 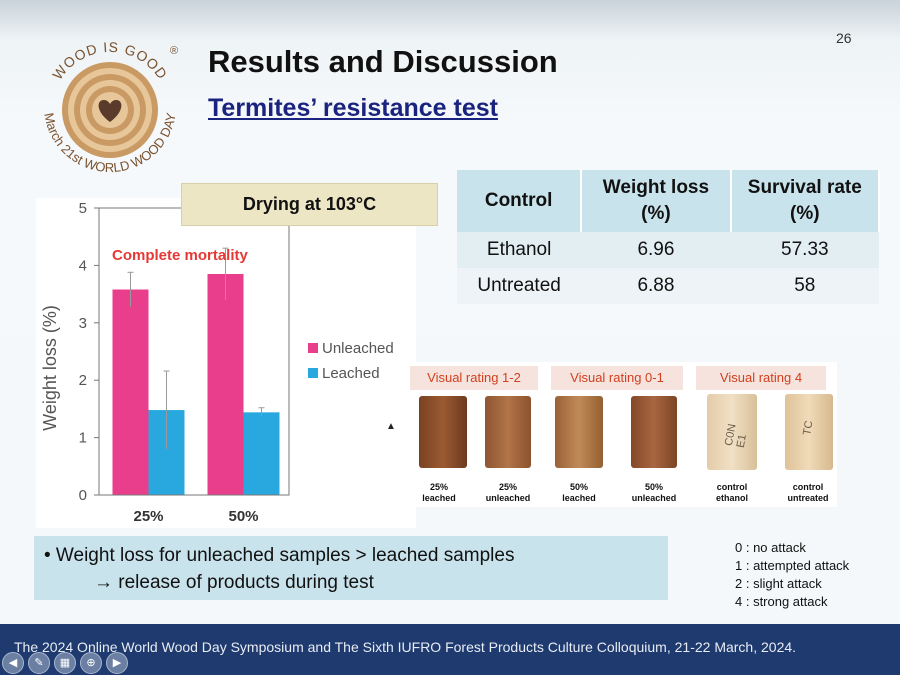 What do you see at coordinates (391, 426) in the screenshot?
I see `mouse-cursor-icon: ▲` at bounding box center [391, 426].